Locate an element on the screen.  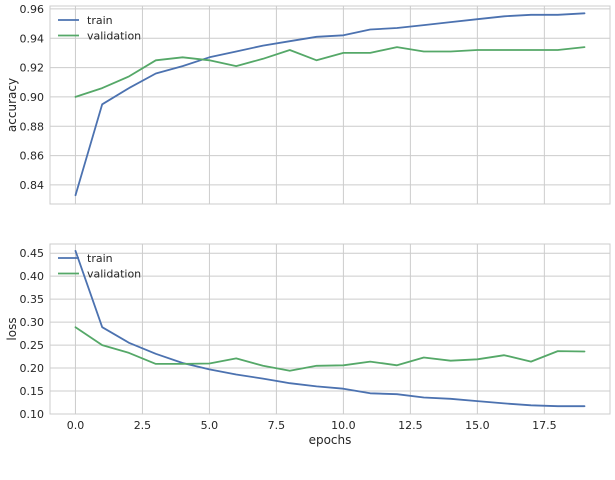
loss-x-tick-label: 7.5 is located at coordinates (277, 425).